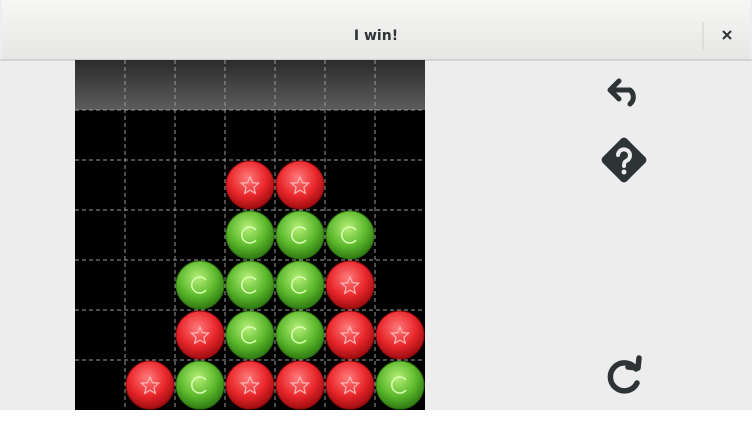  Describe the element at coordinates (624, 374) in the screenshot. I see `restart-button` at that location.